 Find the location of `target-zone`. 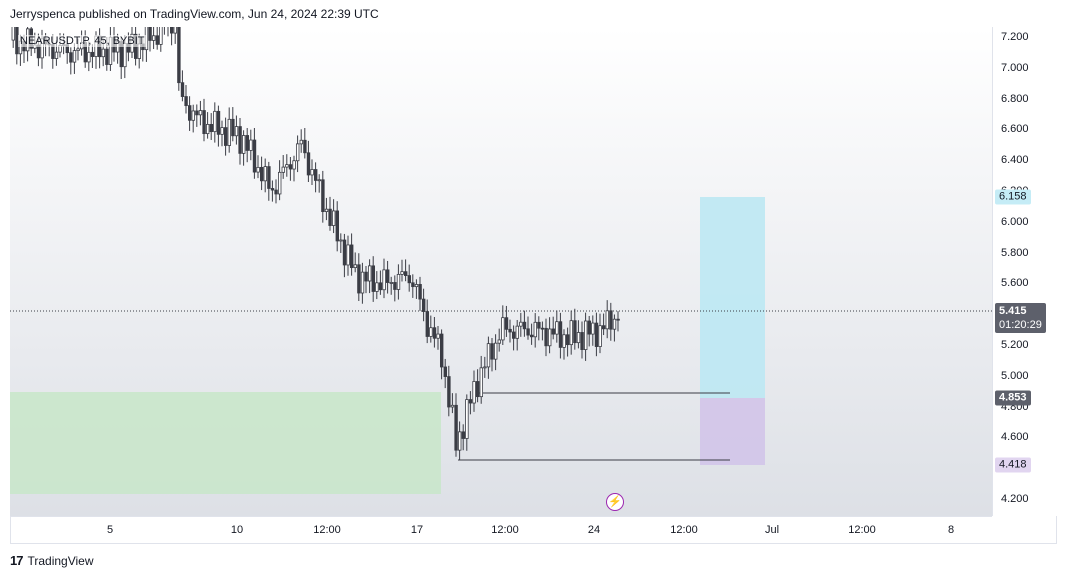

target-zone is located at coordinates (732, 297).